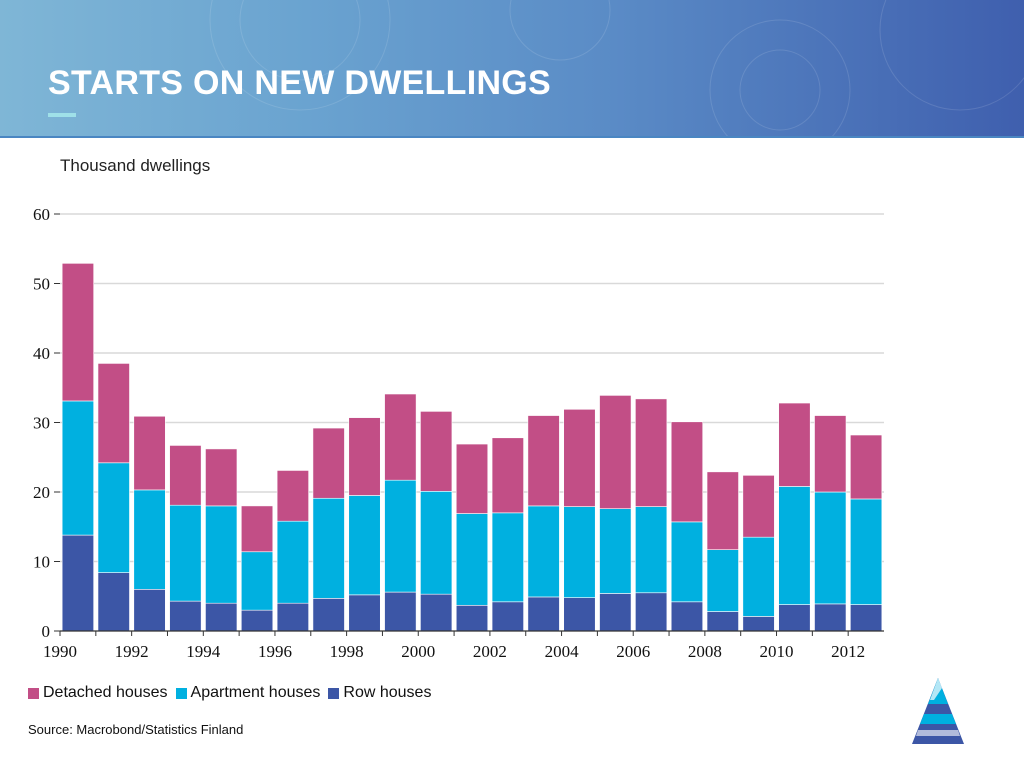 The width and height of the screenshot is (1024, 768). I want to click on bar-row-houses-2009, so click(758, 624).